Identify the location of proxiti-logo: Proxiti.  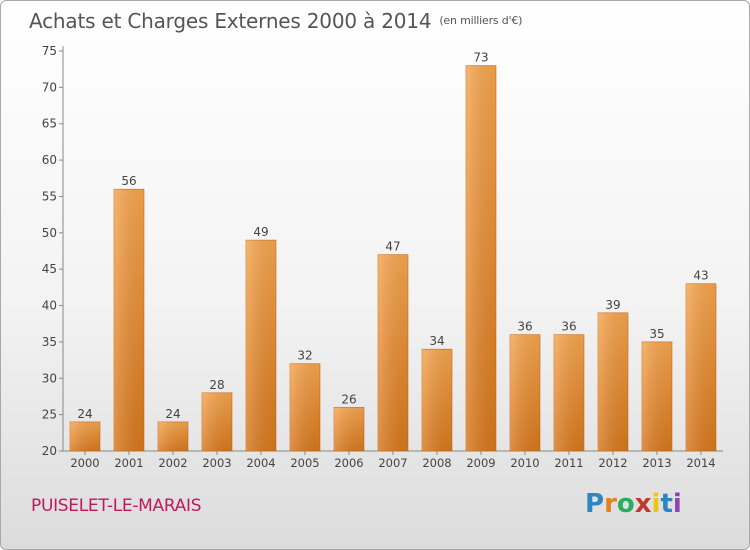
(633, 504).